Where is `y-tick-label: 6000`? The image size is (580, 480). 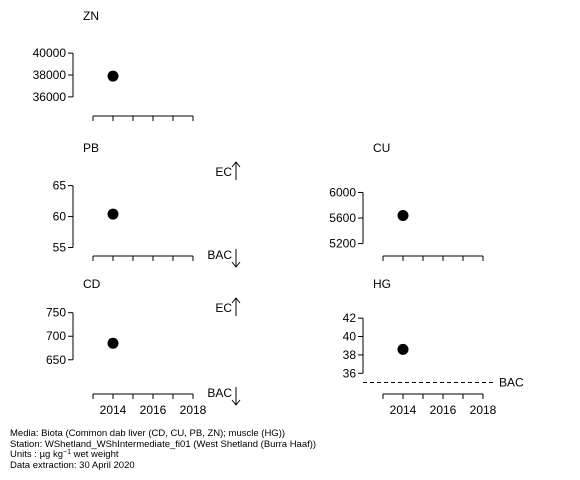 y-tick-label: 6000 is located at coordinates (342, 192).